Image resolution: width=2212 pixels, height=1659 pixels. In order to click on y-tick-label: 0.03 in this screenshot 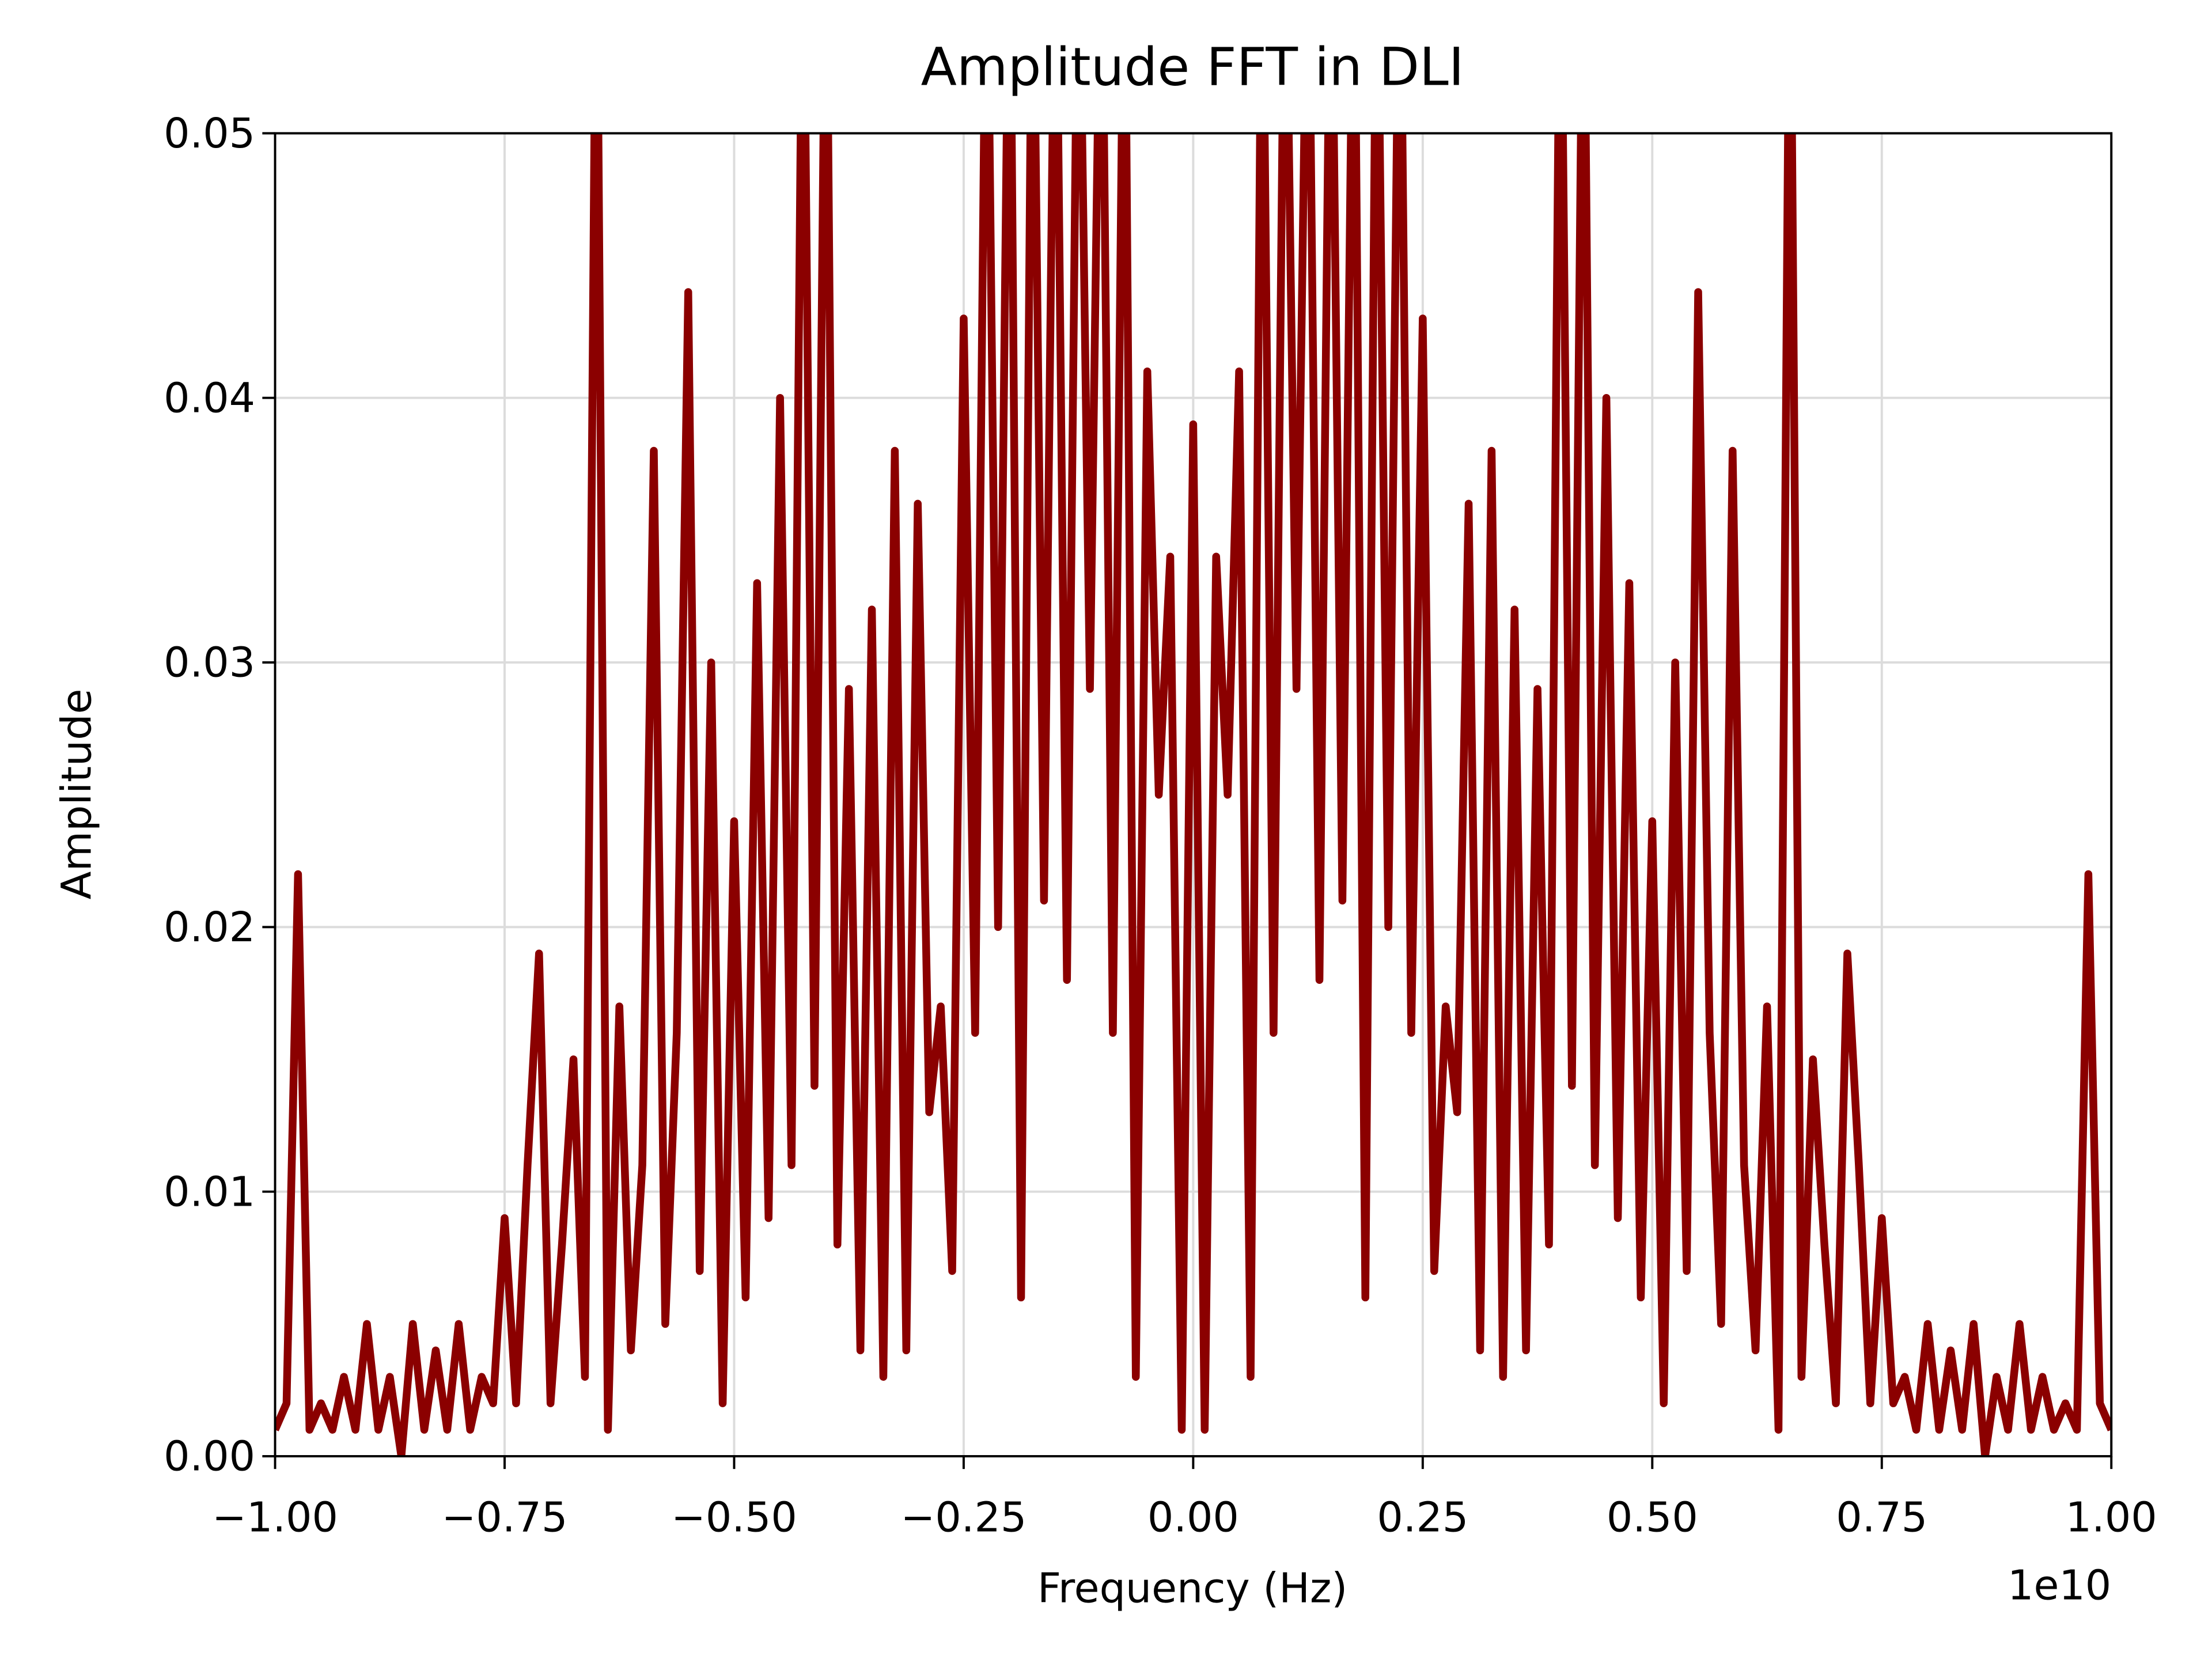, I will do `click(209, 663)`.